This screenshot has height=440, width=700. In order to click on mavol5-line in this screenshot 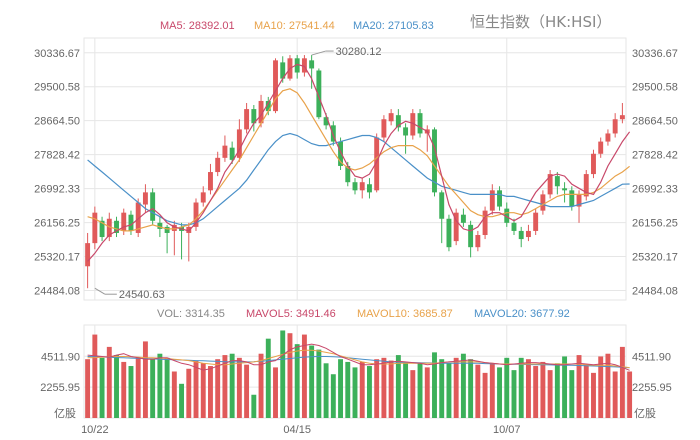, I will do `click(358, 357)`.